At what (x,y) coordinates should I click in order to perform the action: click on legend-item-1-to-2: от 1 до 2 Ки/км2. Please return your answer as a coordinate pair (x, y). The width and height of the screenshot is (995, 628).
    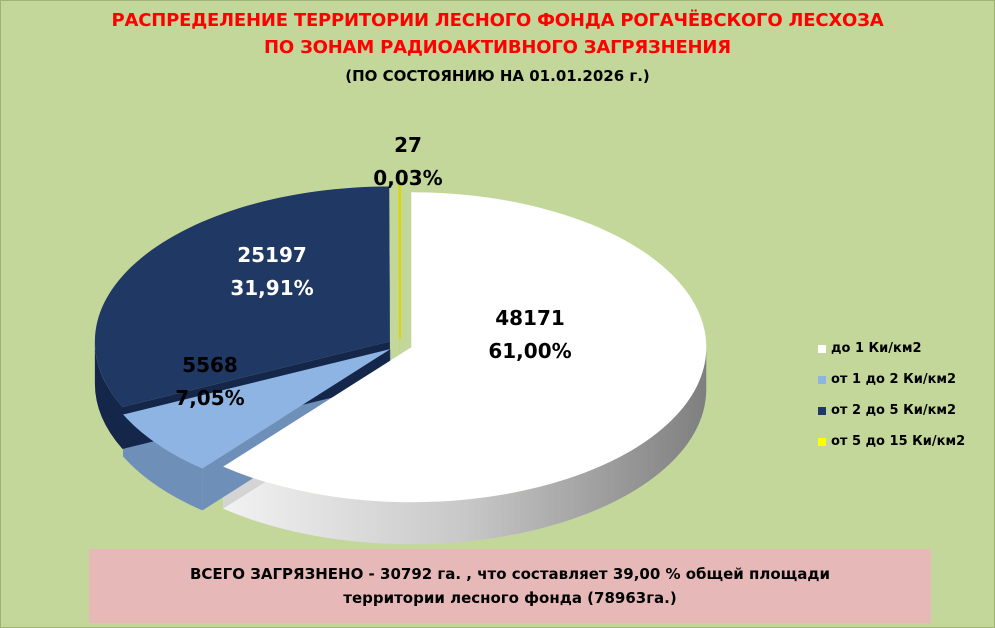
    Looking at the image, I should click on (905, 379).